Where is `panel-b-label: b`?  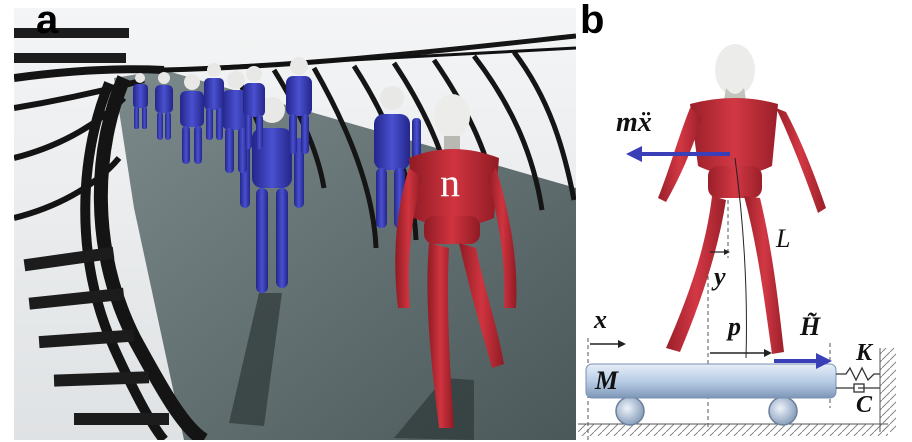
panel-b-label: b is located at coordinates (592, 21).